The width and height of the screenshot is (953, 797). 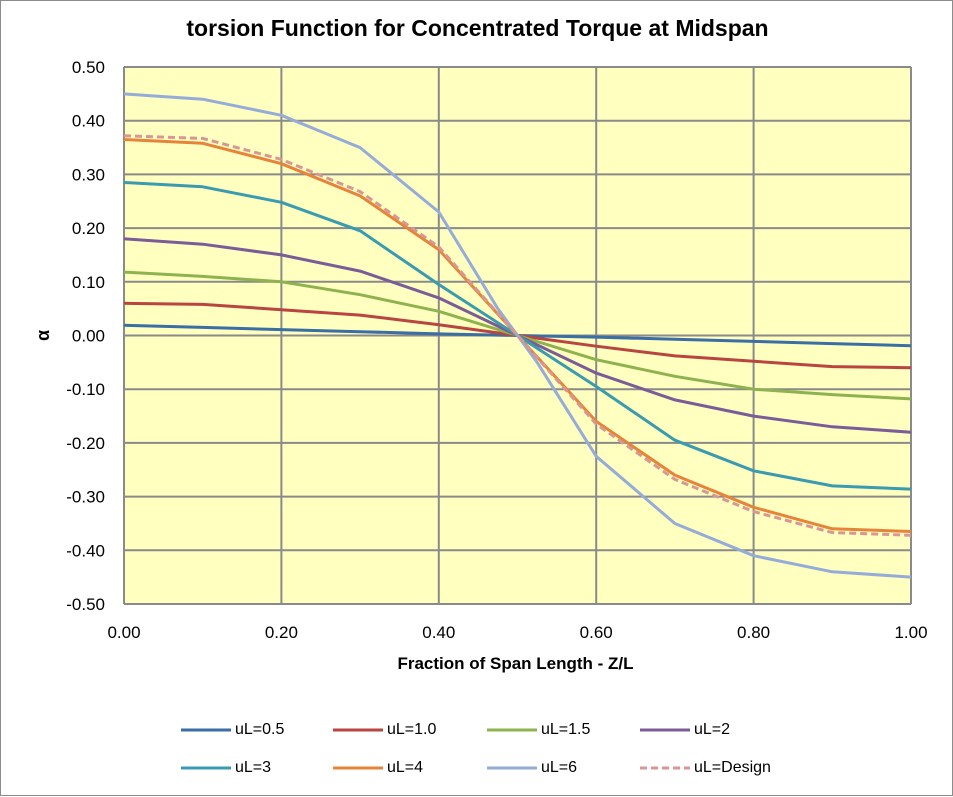 What do you see at coordinates (88, 336) in the screenshot?
I see `y-tick-label: 0.00` at bounding box center [88, 336].